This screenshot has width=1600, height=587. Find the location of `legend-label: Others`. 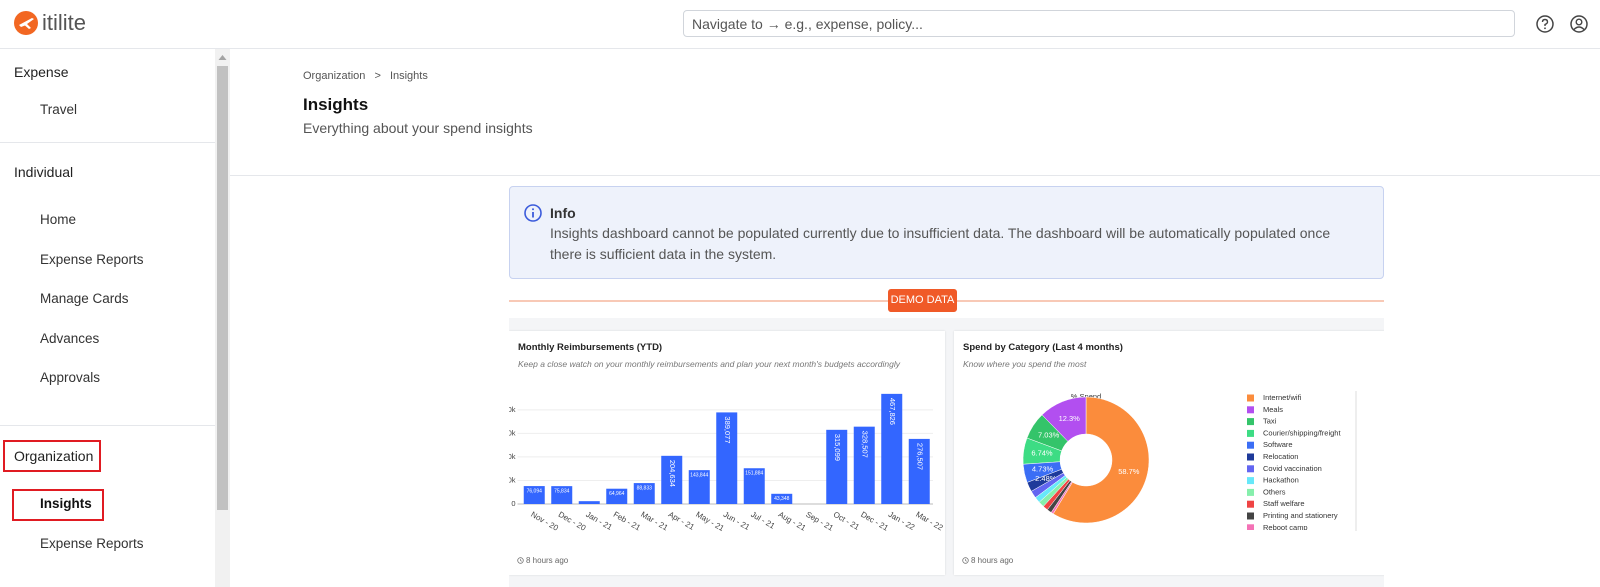

legend-label: Others is located at coordinates (1274, 491).